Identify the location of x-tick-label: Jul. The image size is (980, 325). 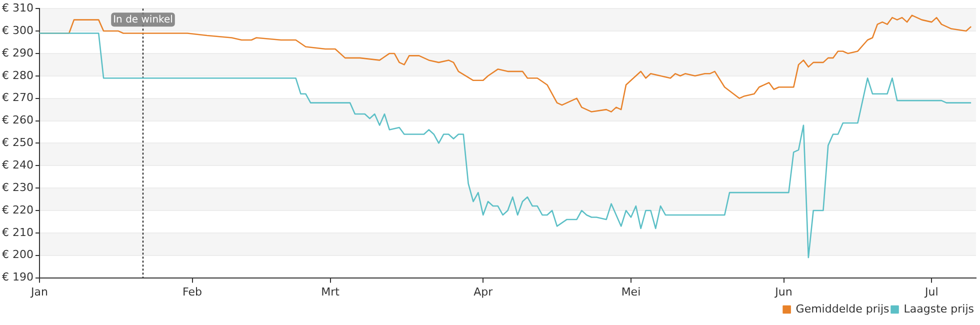
(931, 291).